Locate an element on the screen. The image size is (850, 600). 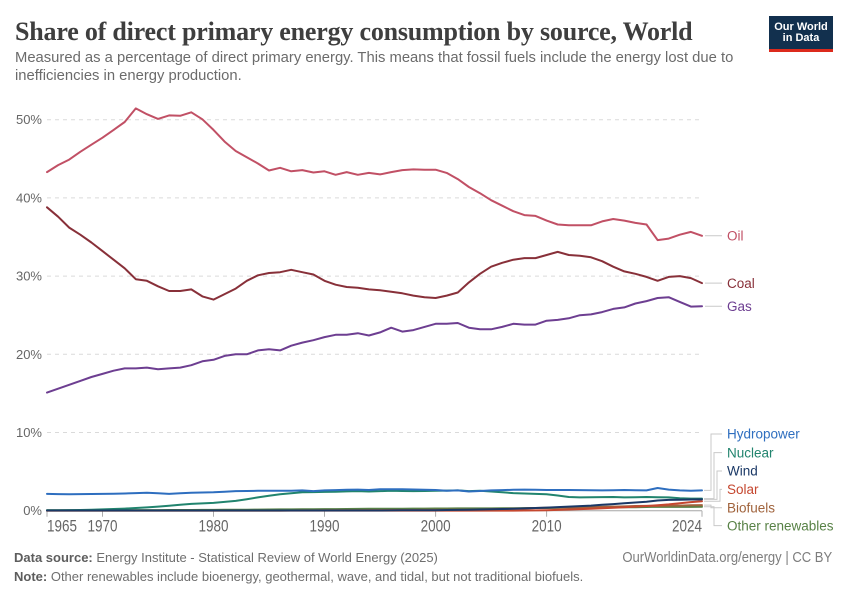
svg-text: Nuclear is located at coordinates (750, 452).